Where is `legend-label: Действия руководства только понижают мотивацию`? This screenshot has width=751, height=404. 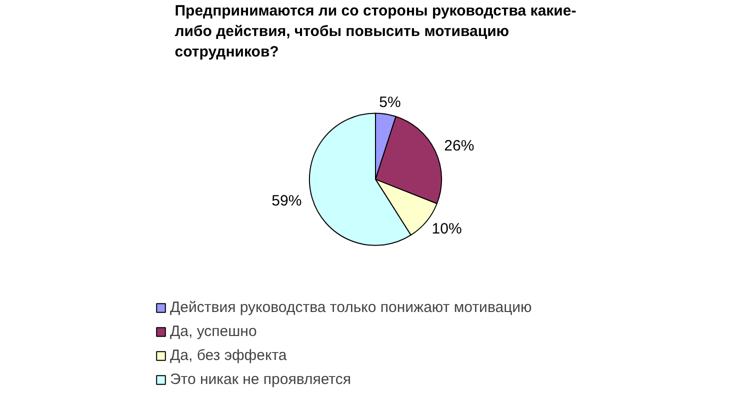
legend-label: Действия руководства только понижают мотивацию is located at coordinates (351, 307).